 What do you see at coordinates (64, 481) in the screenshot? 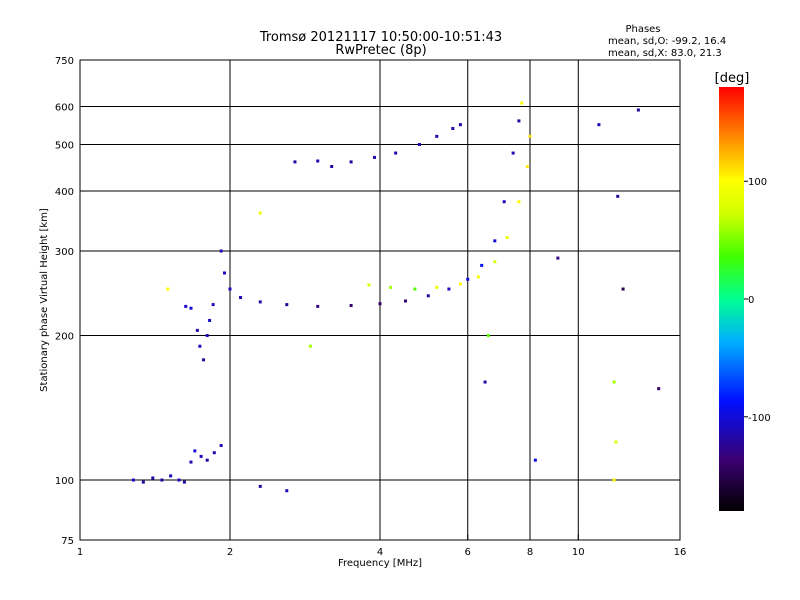
I see `y-tick-label: 100` at bounding box center [64, 481].